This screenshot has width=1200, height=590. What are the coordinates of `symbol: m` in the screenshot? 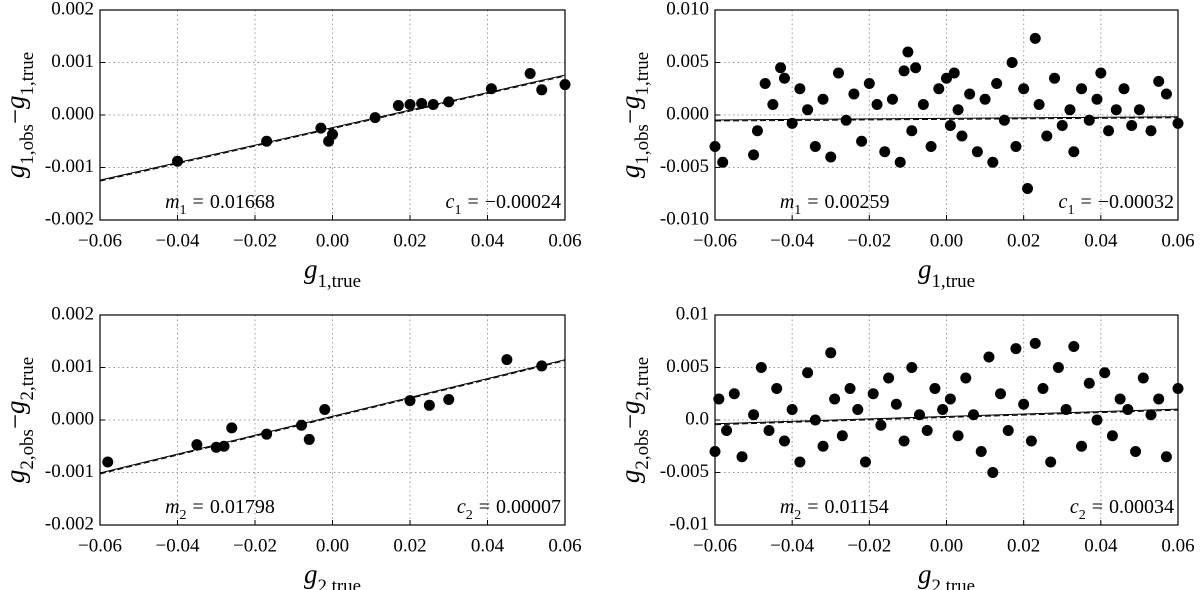 It's located at (787, 202).